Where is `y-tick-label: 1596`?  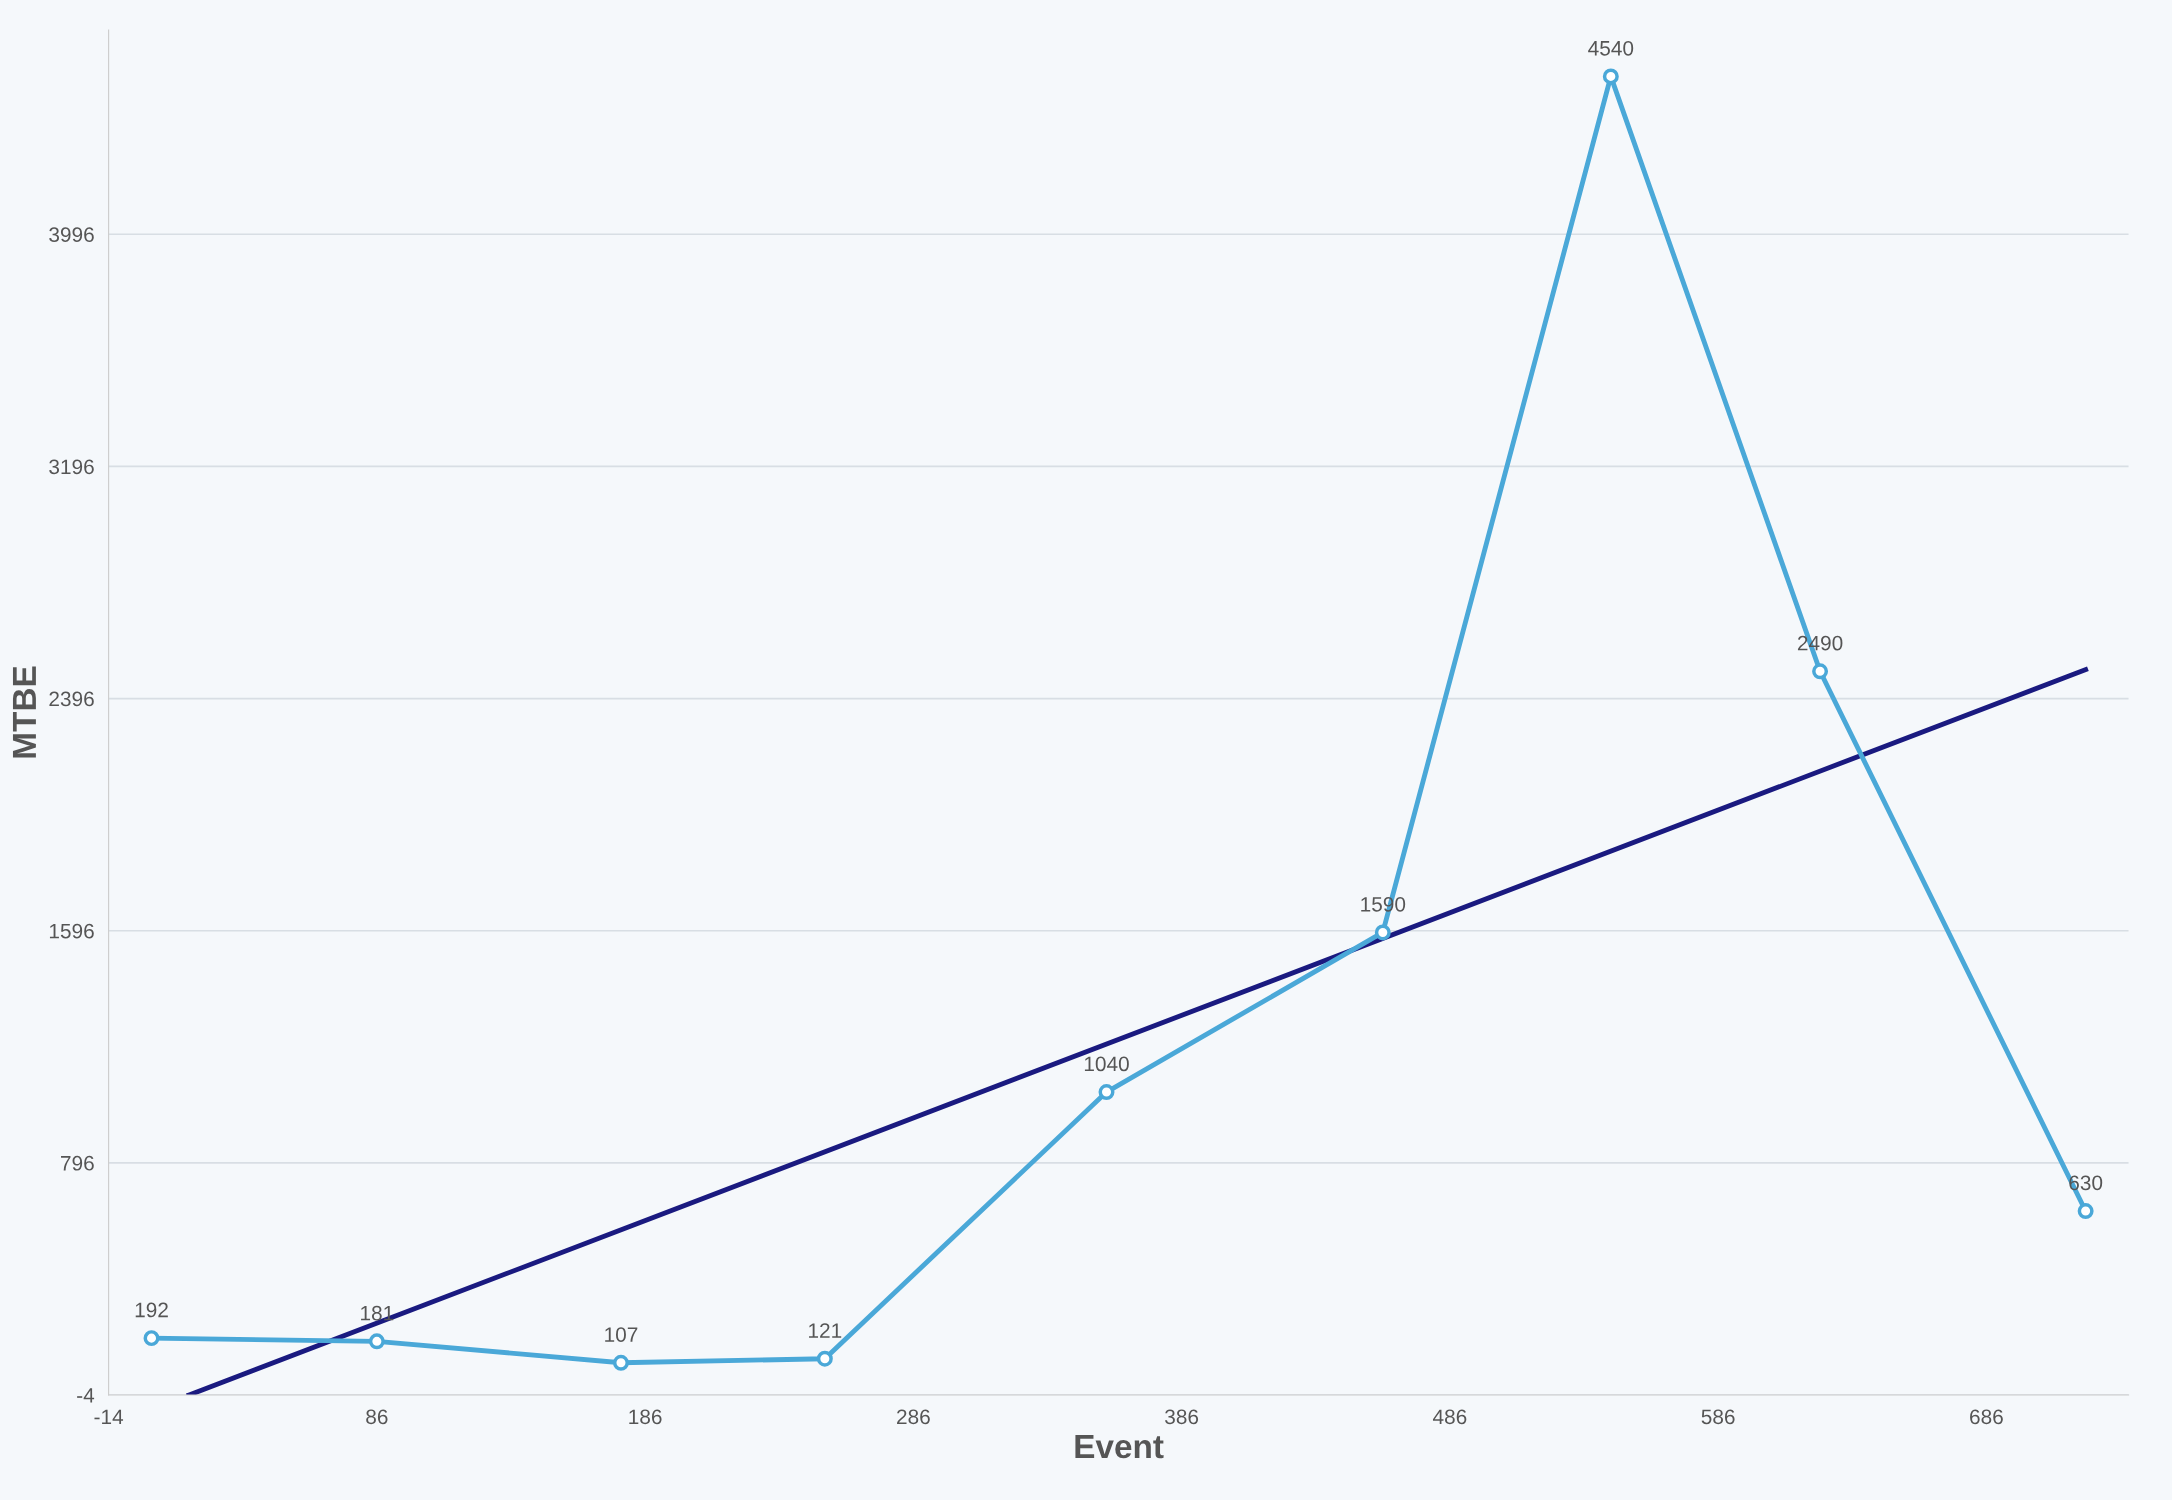
y-tick-label: 1596 is located at coordinates (71, 931).